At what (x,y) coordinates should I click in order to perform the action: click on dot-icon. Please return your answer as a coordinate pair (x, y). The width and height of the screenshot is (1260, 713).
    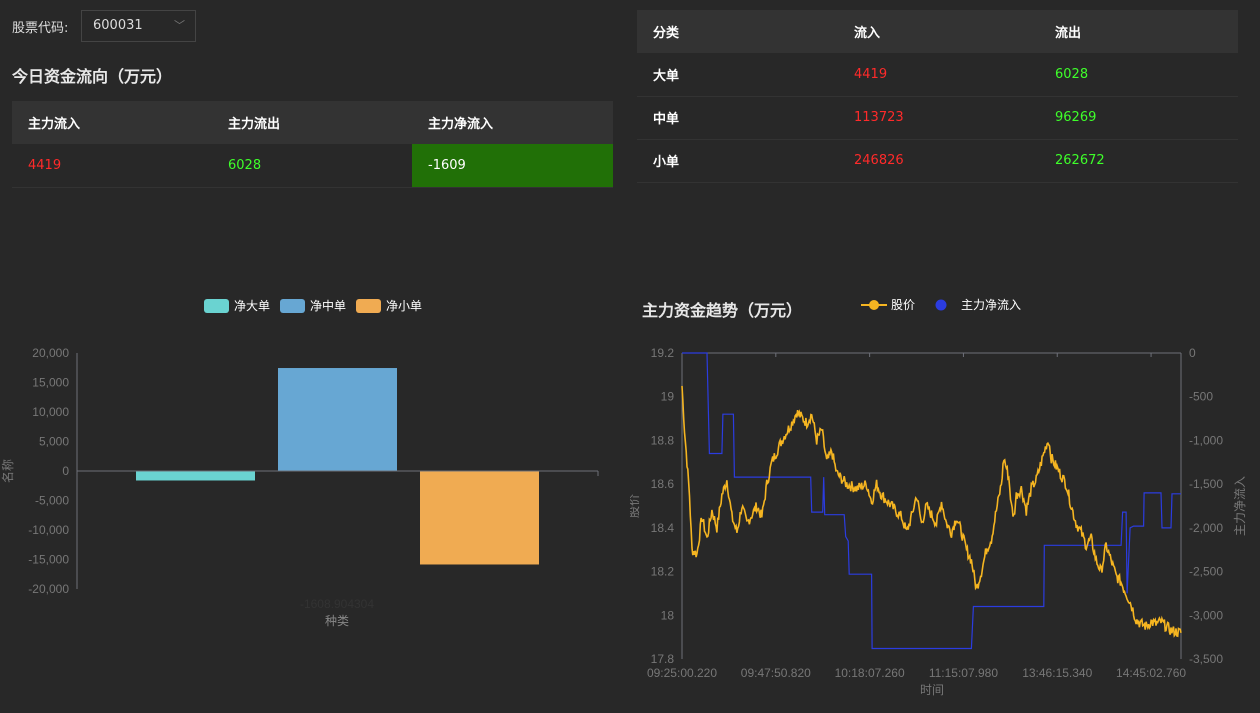
    Looking at the image, I should click on (941, 304).